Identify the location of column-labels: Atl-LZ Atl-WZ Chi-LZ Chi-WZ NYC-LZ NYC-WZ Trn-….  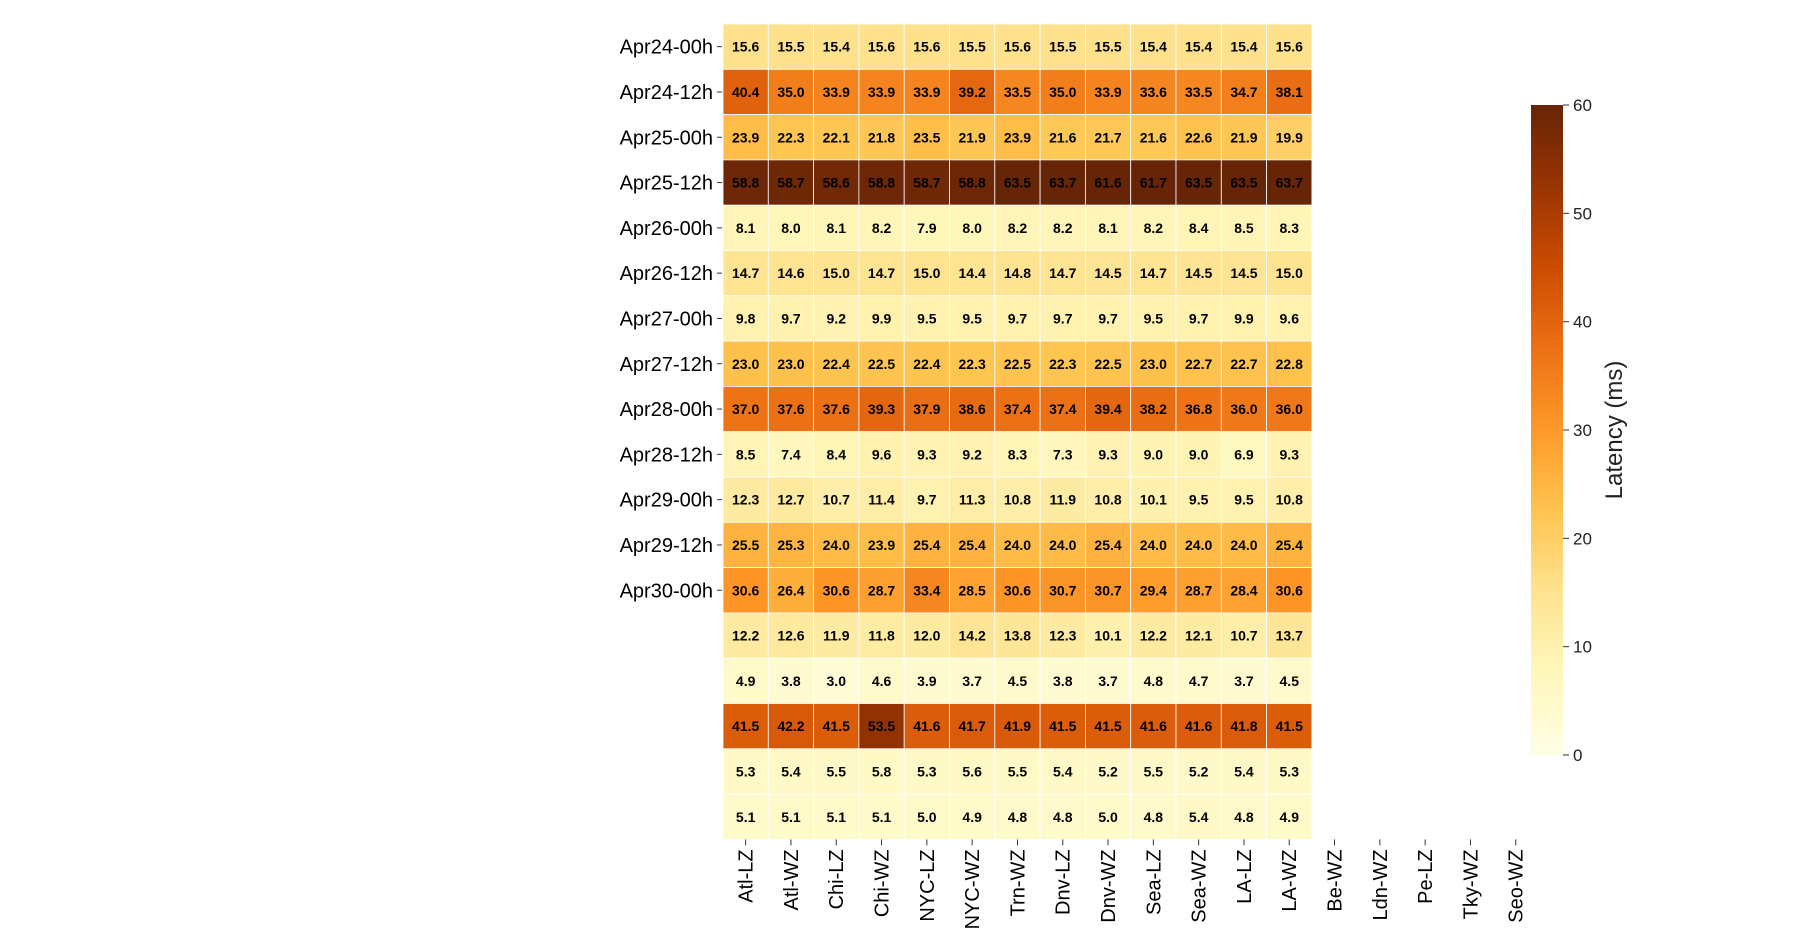
(1132, 884).